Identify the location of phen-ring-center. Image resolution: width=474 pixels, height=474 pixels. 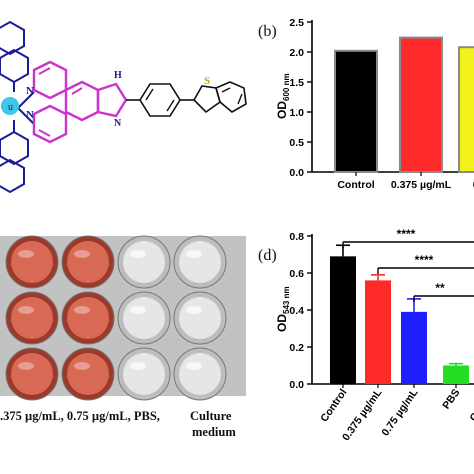
(82, 101).